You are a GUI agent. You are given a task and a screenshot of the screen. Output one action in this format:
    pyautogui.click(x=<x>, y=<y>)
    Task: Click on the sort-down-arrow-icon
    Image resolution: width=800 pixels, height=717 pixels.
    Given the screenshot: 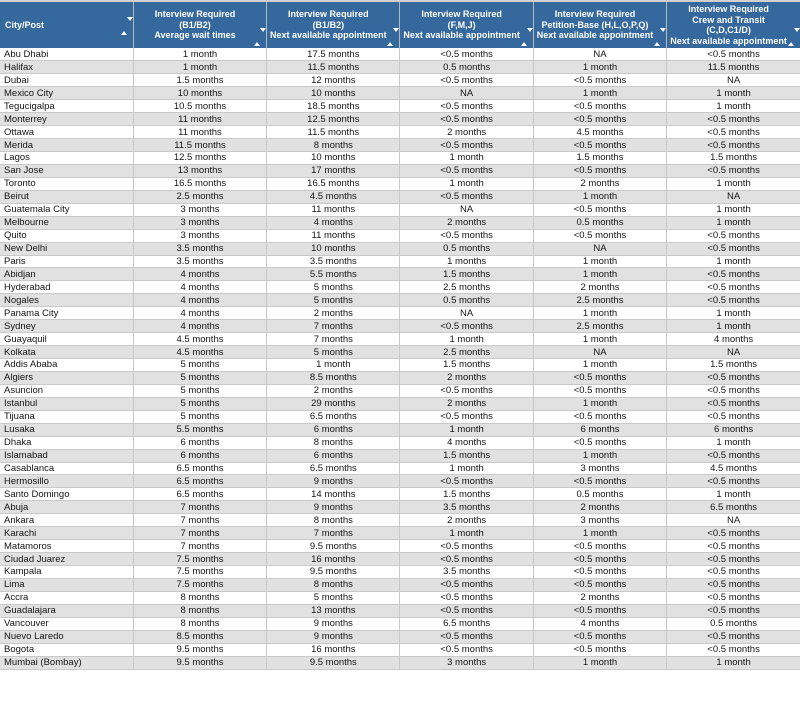 What is the action you would take?
    pyautogui.click(x=663, y=35)
    